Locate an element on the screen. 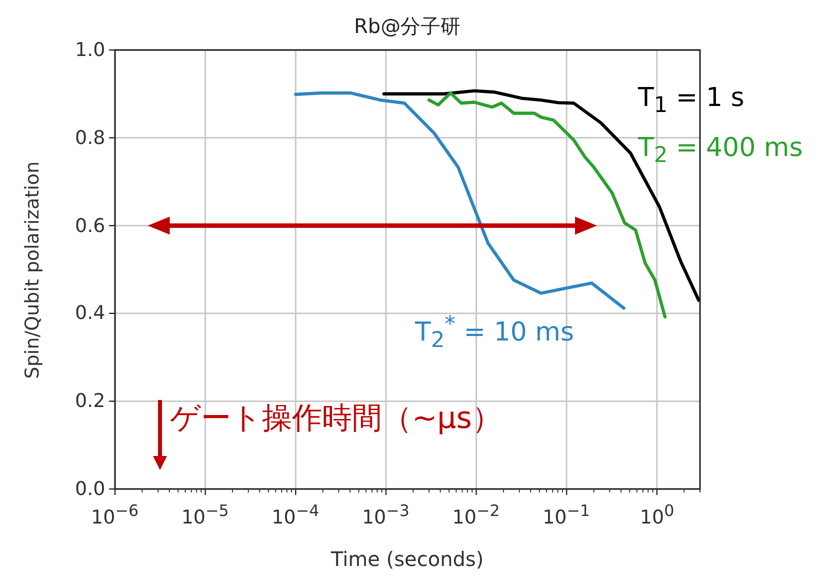 Image resolution: width=834 pixels, height=583 pixels. y-axis-title: Spin/Qubit polarization is located at coordinates (32, 269).